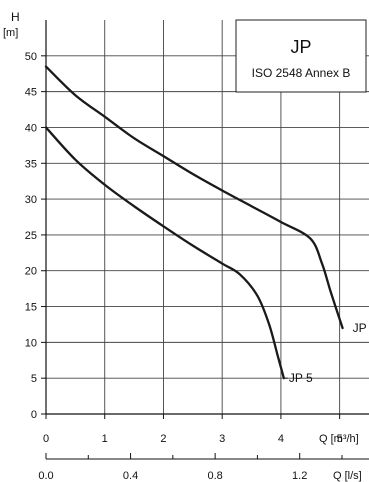  What do you see at coordinates (130, 476) in the screenshot?
I see `lps-tick-label: 0.4` at bounding box center [130, 476].